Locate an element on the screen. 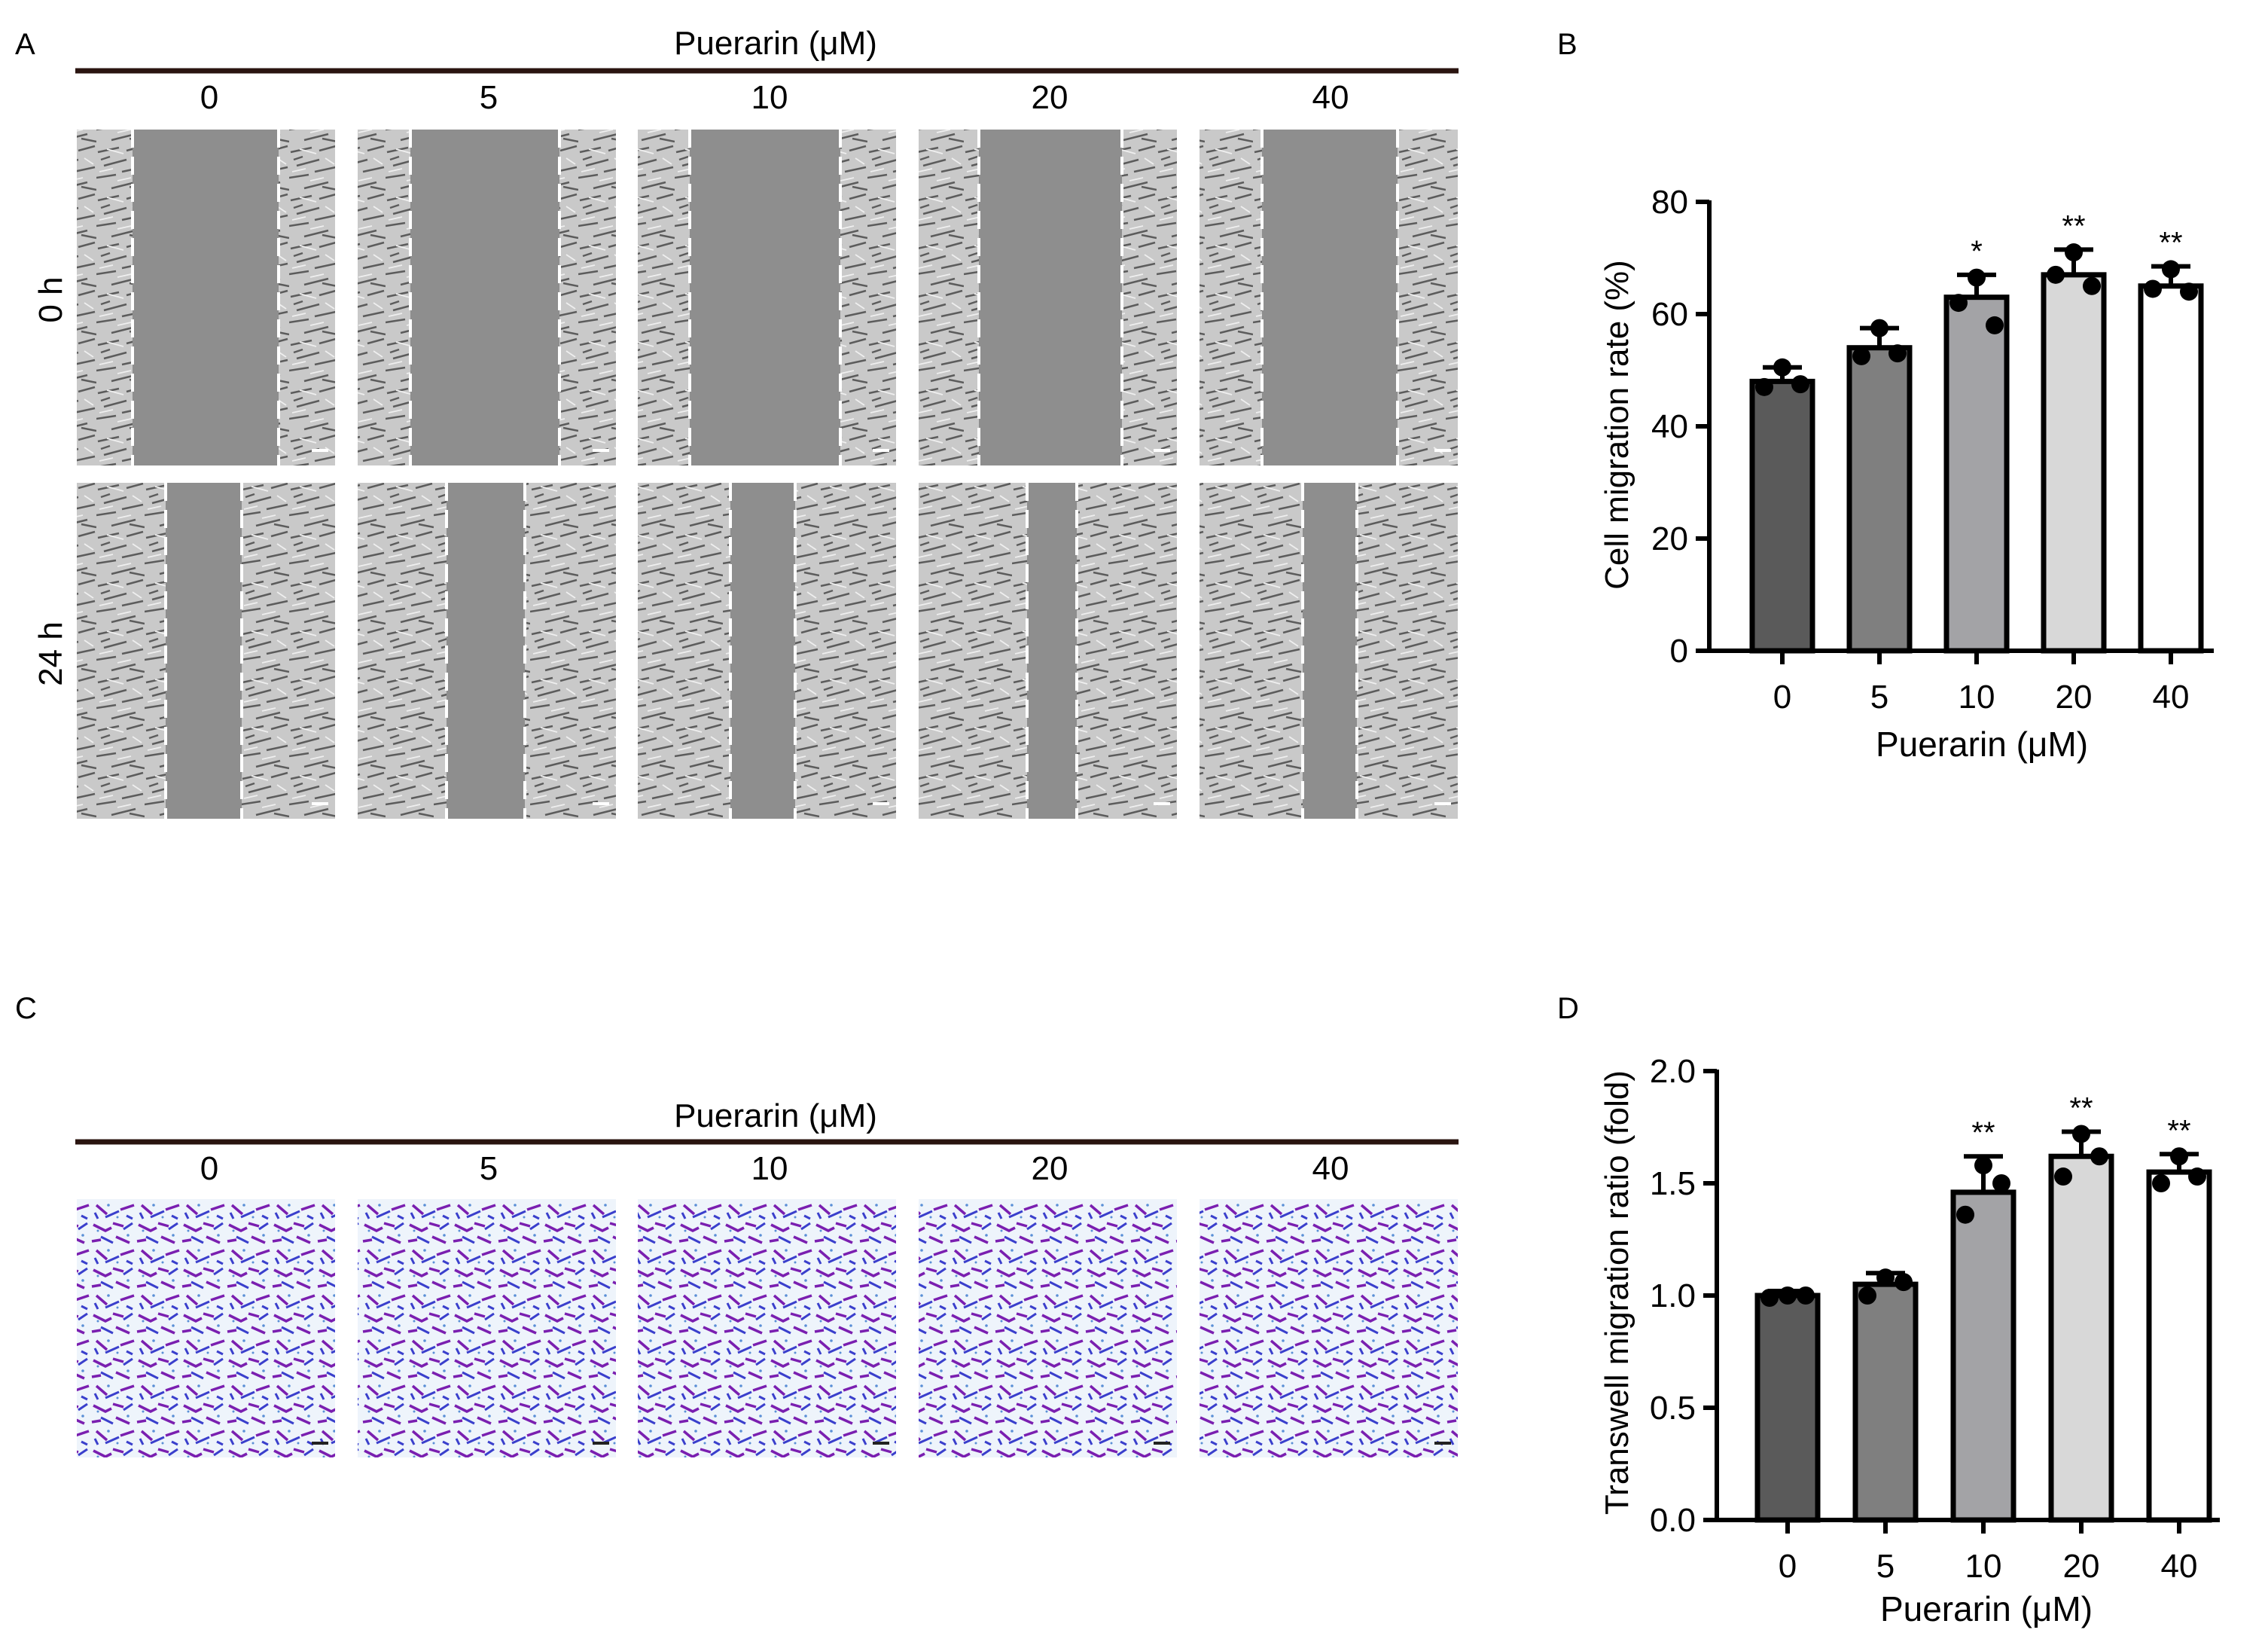 The height and width of the screenshot is (1642, 2268). panel-a-row-label: 24 h is located at coordinates (50, 653).